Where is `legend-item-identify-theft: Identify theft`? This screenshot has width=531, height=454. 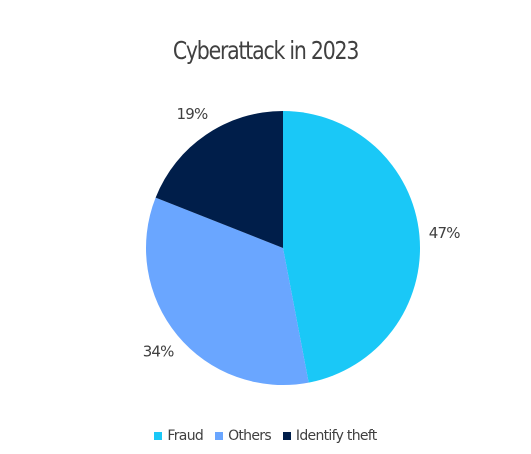 legend-item-identify-theft: Identify theft is located at coordinates (329, 436).